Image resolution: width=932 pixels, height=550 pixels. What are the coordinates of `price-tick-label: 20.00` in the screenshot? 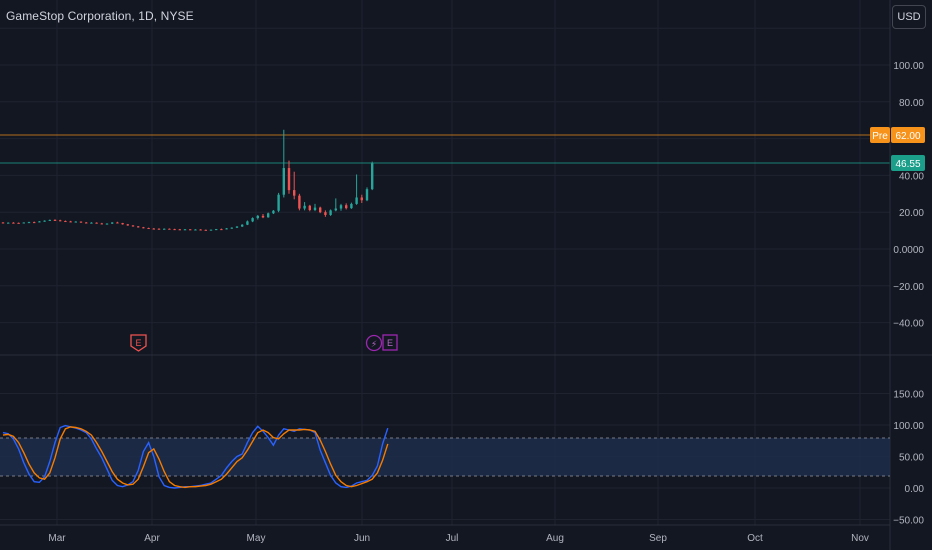 It's located at (911, 213).